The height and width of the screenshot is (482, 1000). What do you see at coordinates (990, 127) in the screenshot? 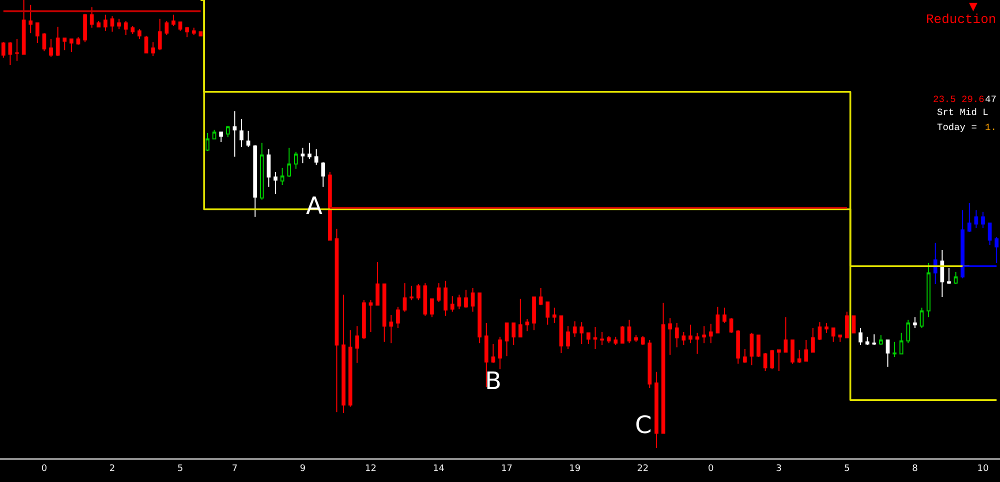
I see `annotation: 1.` at bounding box center [990, 127].